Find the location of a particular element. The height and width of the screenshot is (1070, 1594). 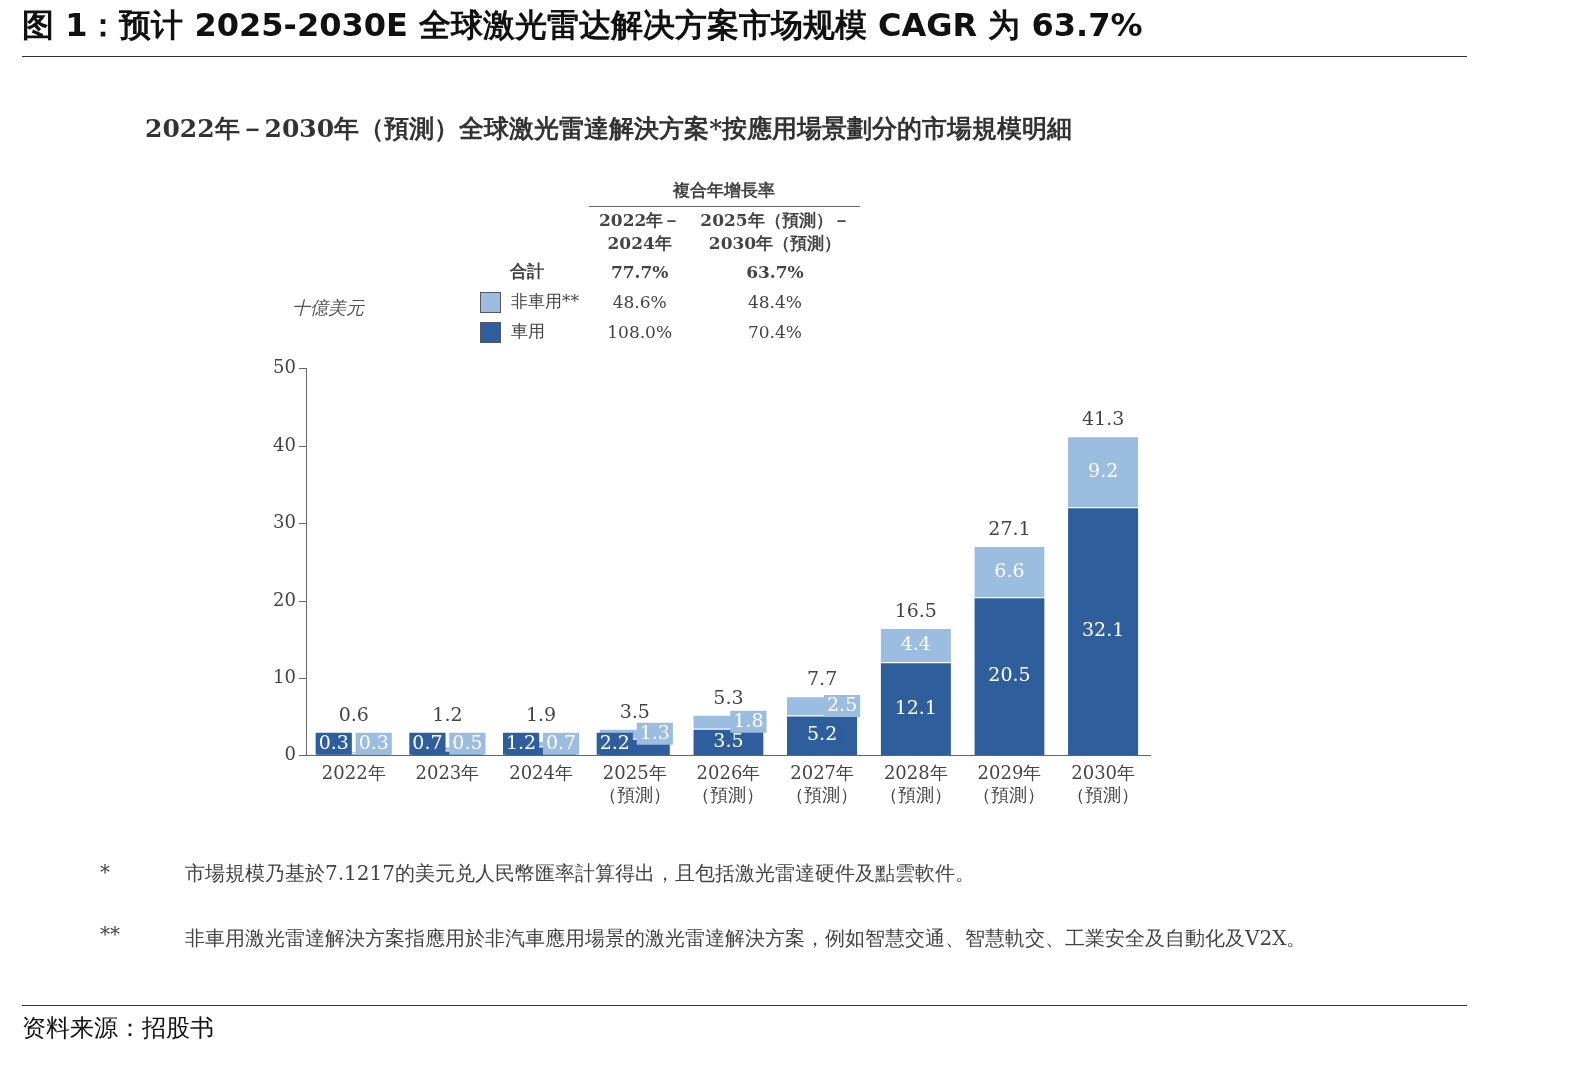

y-tick-label: 50 is located at coordinates (284, 367).